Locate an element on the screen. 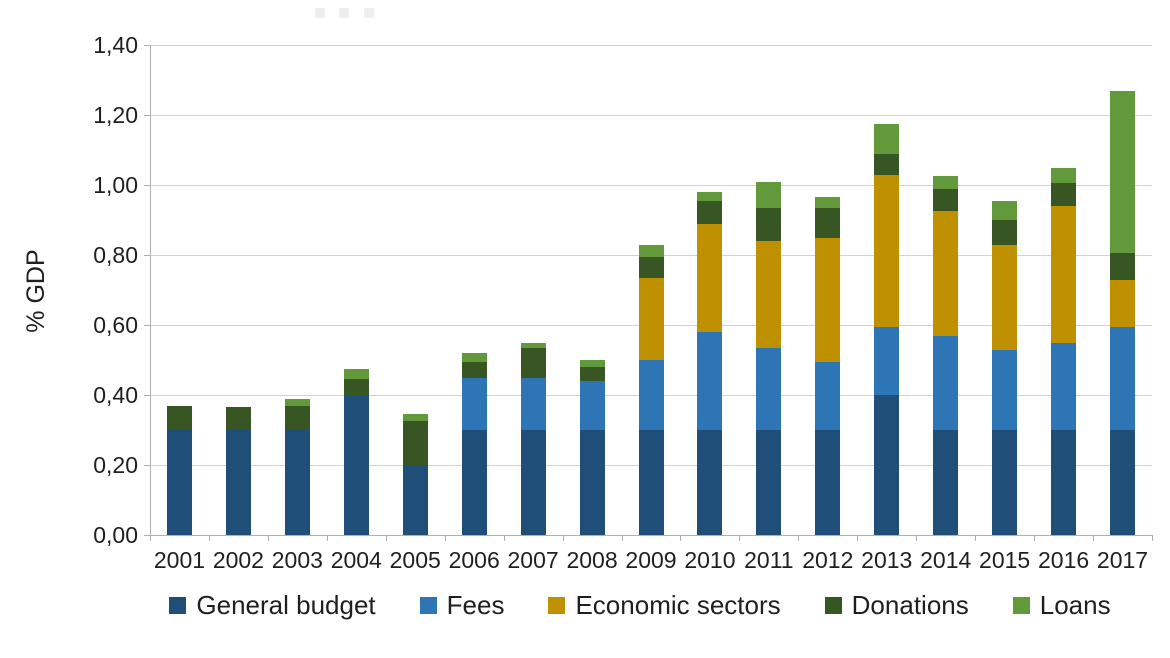  bar-segment-general-budget-2009 is located at coordinates (651, 482).